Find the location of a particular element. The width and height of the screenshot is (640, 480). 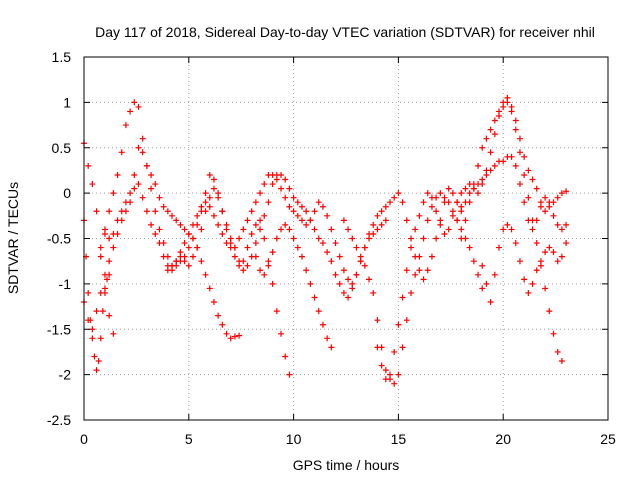

x-tick-label: 20 is located at coordinates (503, 439).